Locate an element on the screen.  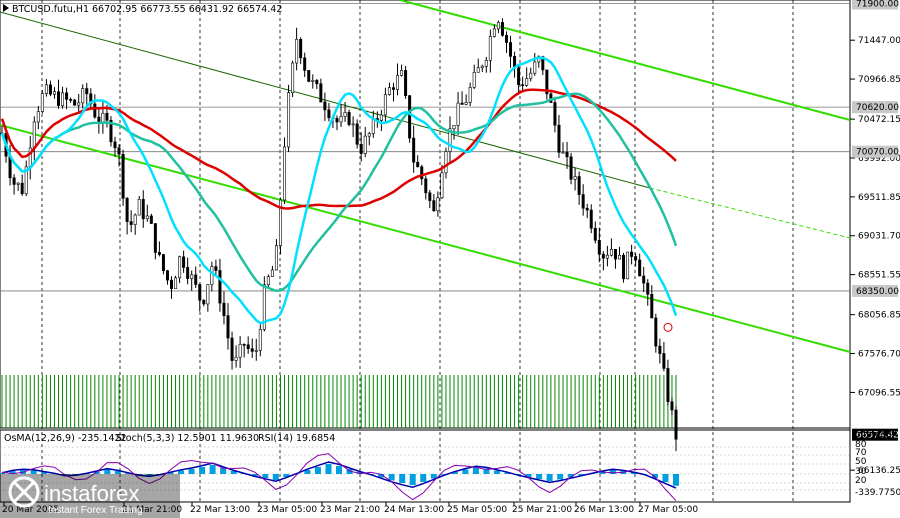
time-tick-label: 27 Mar 05:00 is located at coordinates (668, 510).